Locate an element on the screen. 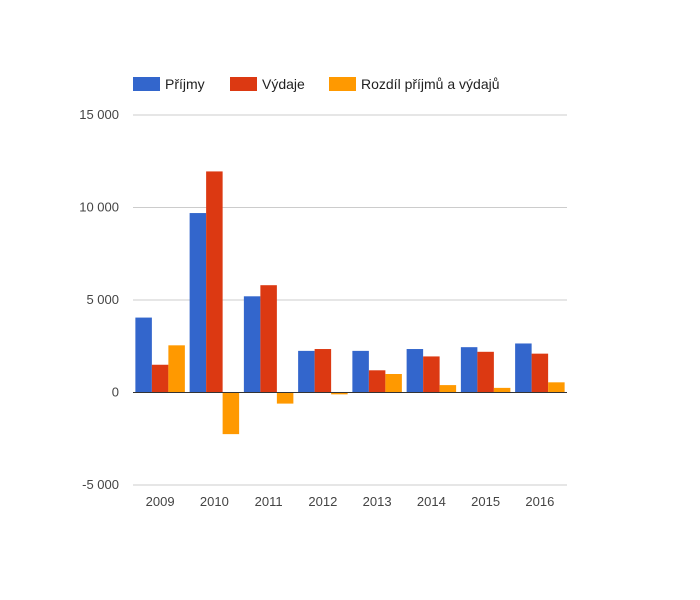 This screenshot has height=600, width=700. bar-rozdil-prijmu-a-vydaju-2016 is located at coordinates (556, 387).